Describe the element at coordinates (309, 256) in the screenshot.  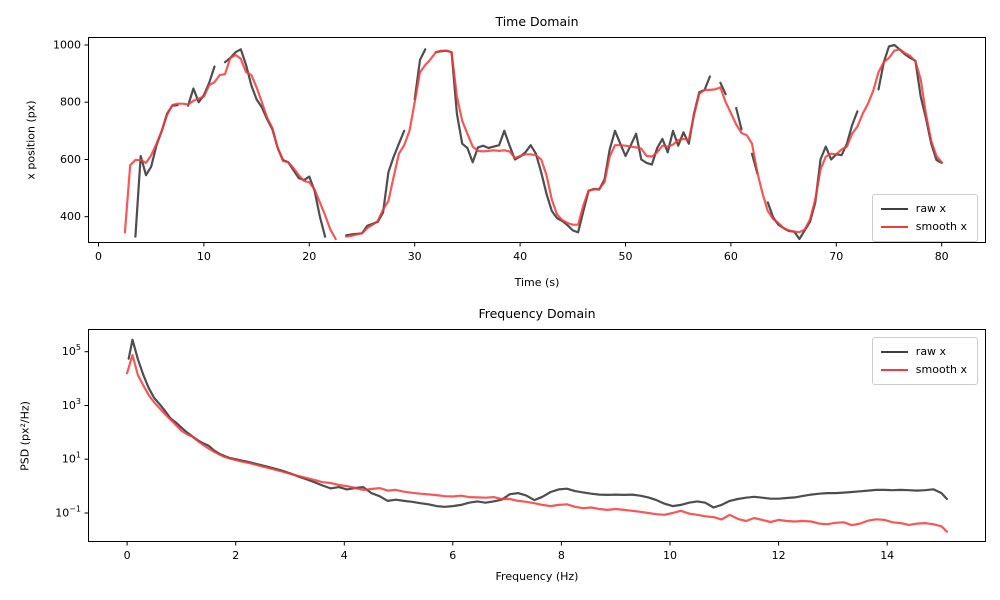
I see `x-tick-label: 20` at that location.